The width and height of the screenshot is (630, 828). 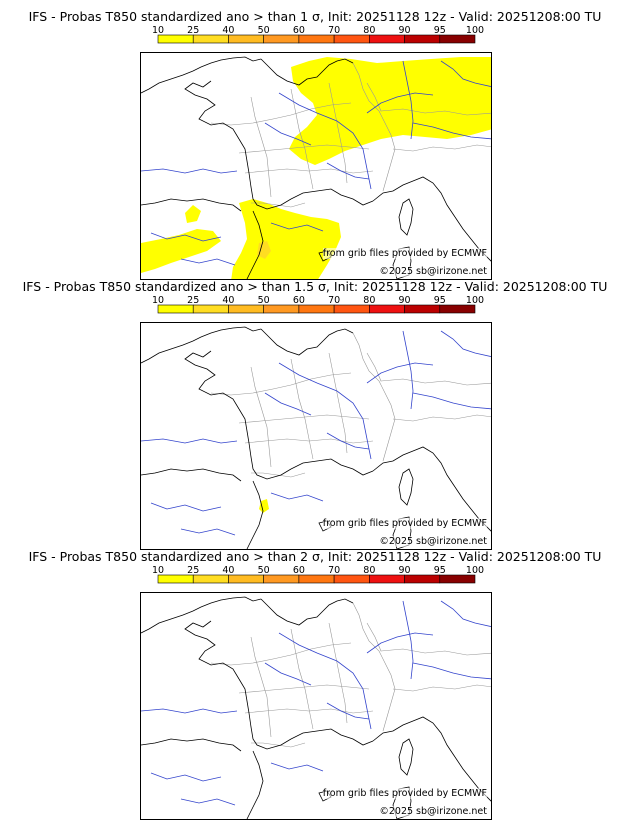 What do you see at coordinates (193, 214) in the screenshot?
I see `probability-area` at bounding box center [193, 214].